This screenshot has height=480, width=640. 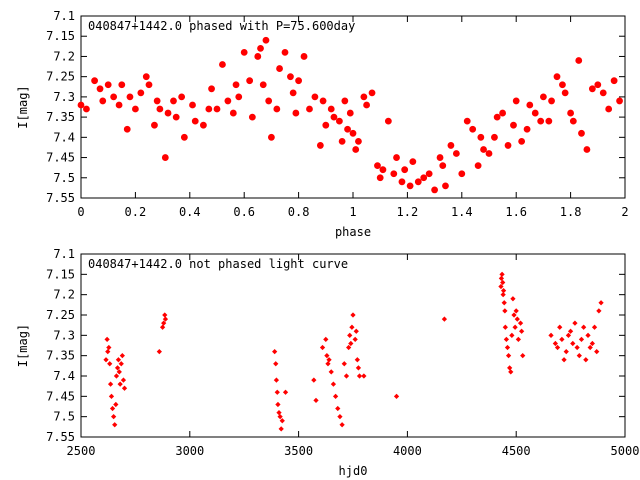 I want to click on x-tick-label: 0, so click(x=80, y=212).